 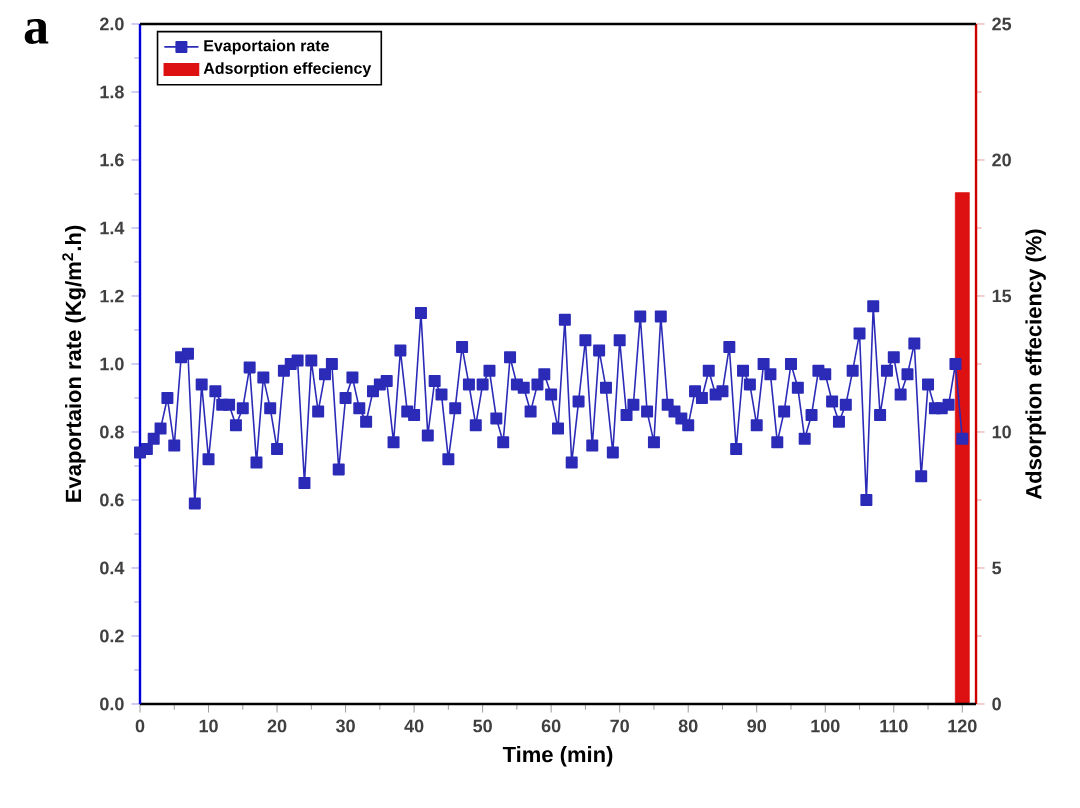 What do you see at coordinates (345, 726) in the screenshot?
I see `x-tick-label: 30` at bounding box center [345, 726].